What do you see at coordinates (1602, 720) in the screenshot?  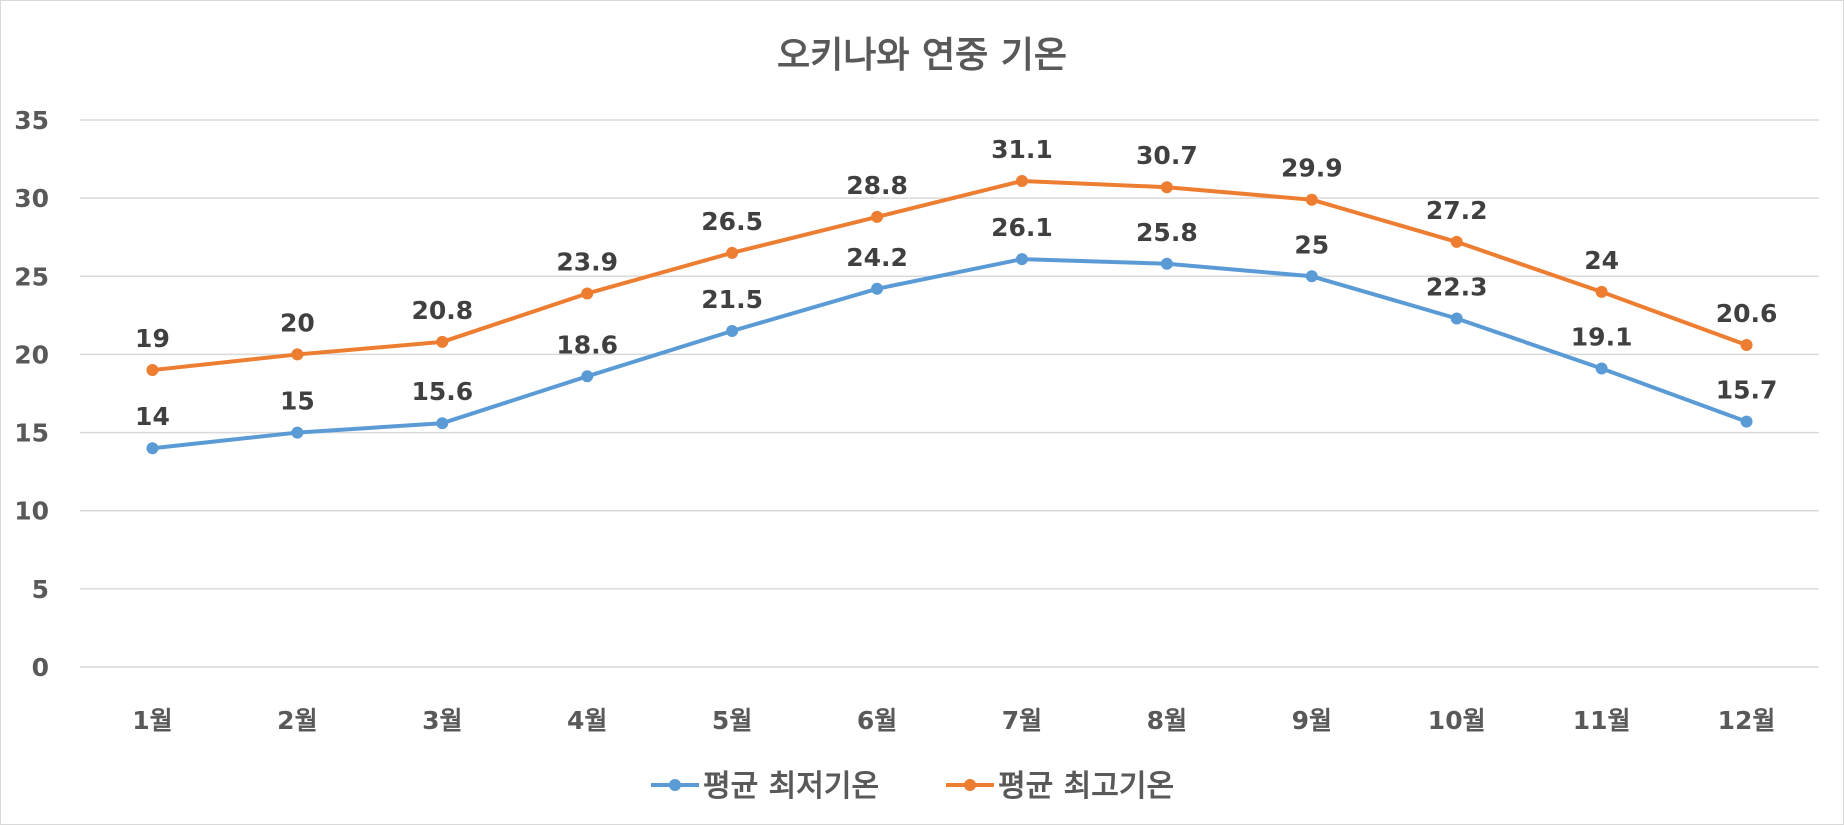 I see `x-tick-label: 11월` at bounding box center [1602, 720].